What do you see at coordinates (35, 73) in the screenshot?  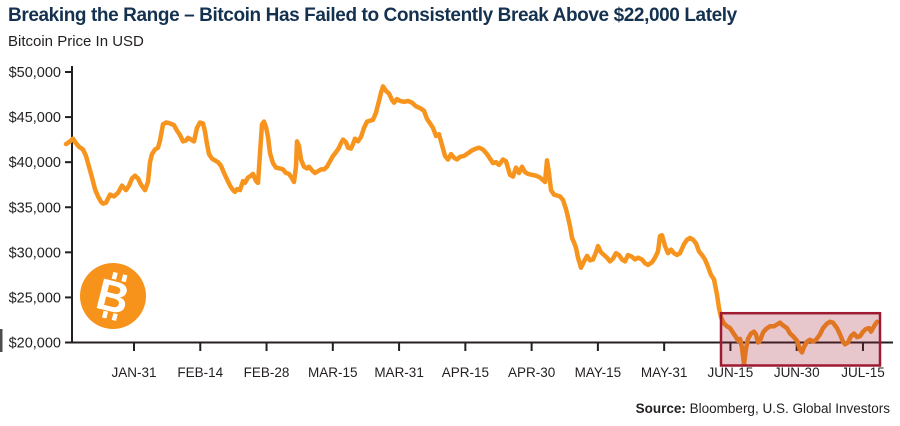 I see `y-tick-label: $50,000` at bounding box center [35, 73].